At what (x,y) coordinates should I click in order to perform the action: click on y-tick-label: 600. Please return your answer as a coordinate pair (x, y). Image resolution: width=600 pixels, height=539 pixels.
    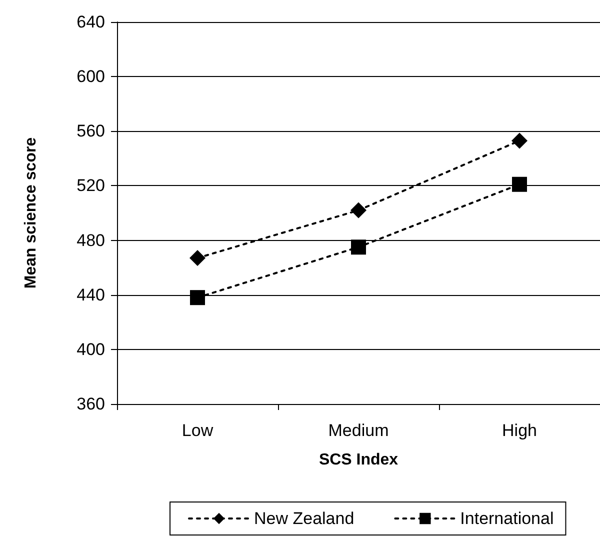
    Looking at the image, I should click on (90, 76).